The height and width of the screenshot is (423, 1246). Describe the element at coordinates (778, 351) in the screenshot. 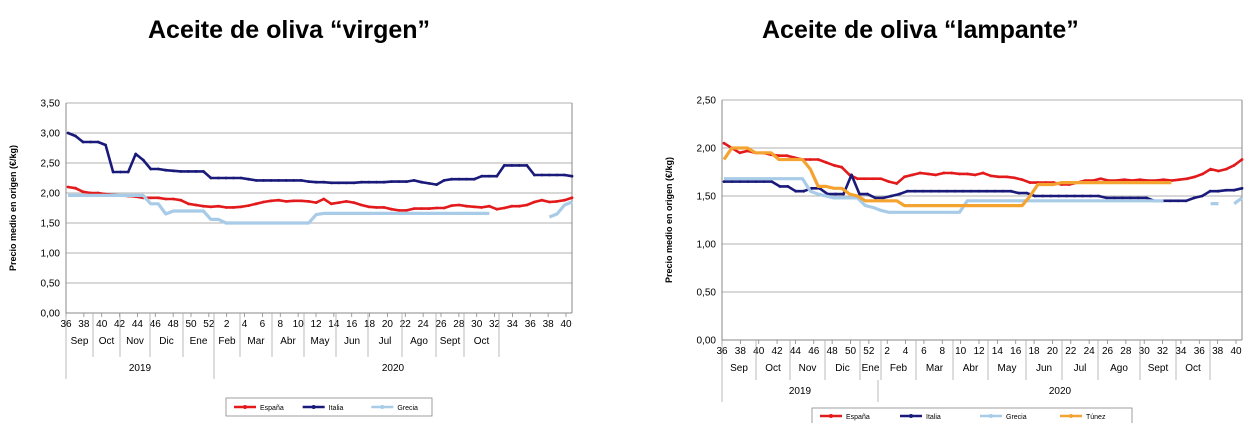

I see `x-tick-label: 42` at that location.